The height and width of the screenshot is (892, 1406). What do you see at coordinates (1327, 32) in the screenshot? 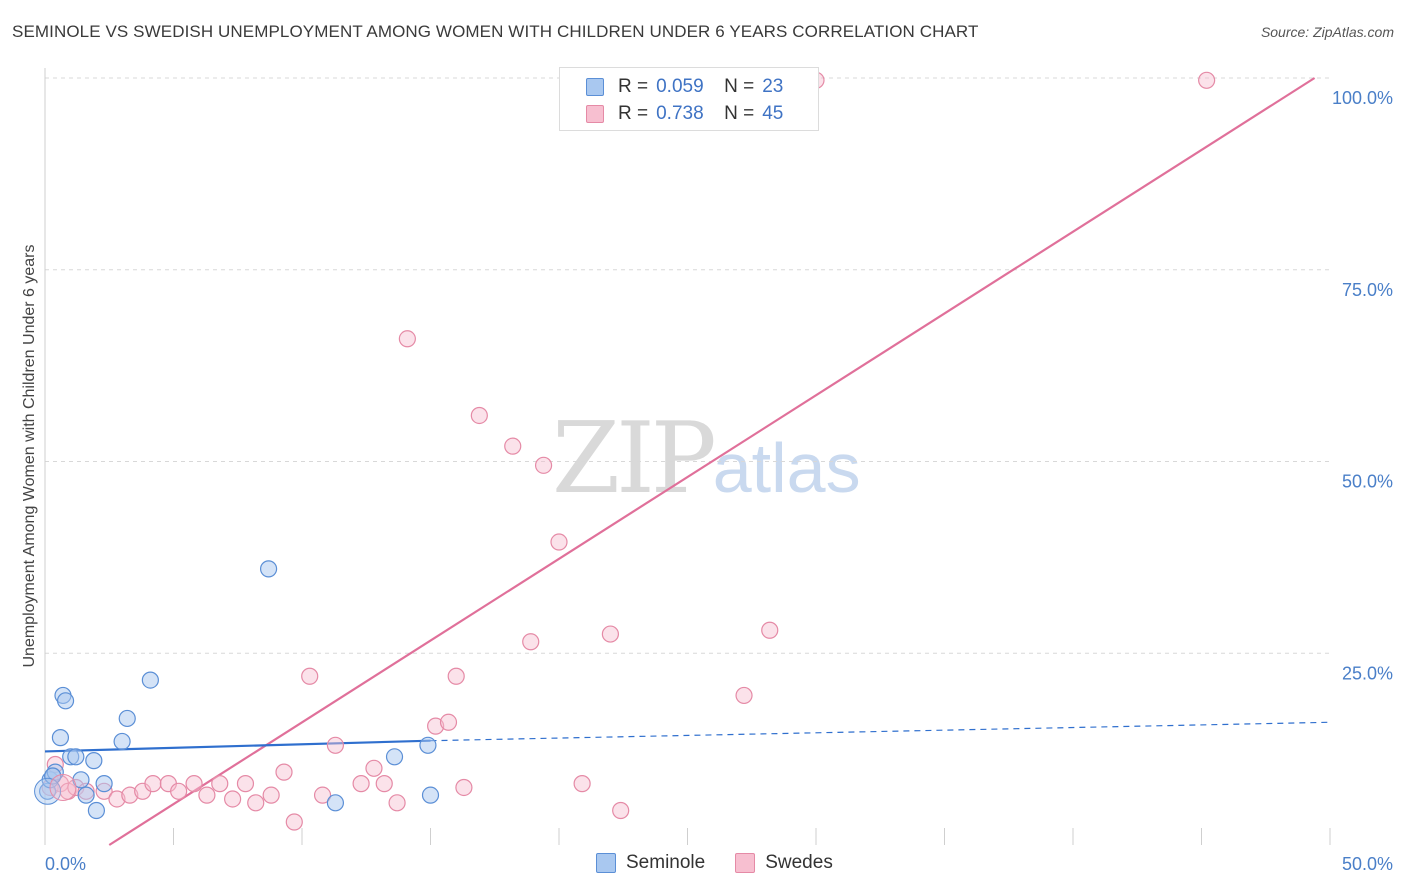
I see `source-label: Source: ZipAtlas.com` at bounding box center [1327, 32].